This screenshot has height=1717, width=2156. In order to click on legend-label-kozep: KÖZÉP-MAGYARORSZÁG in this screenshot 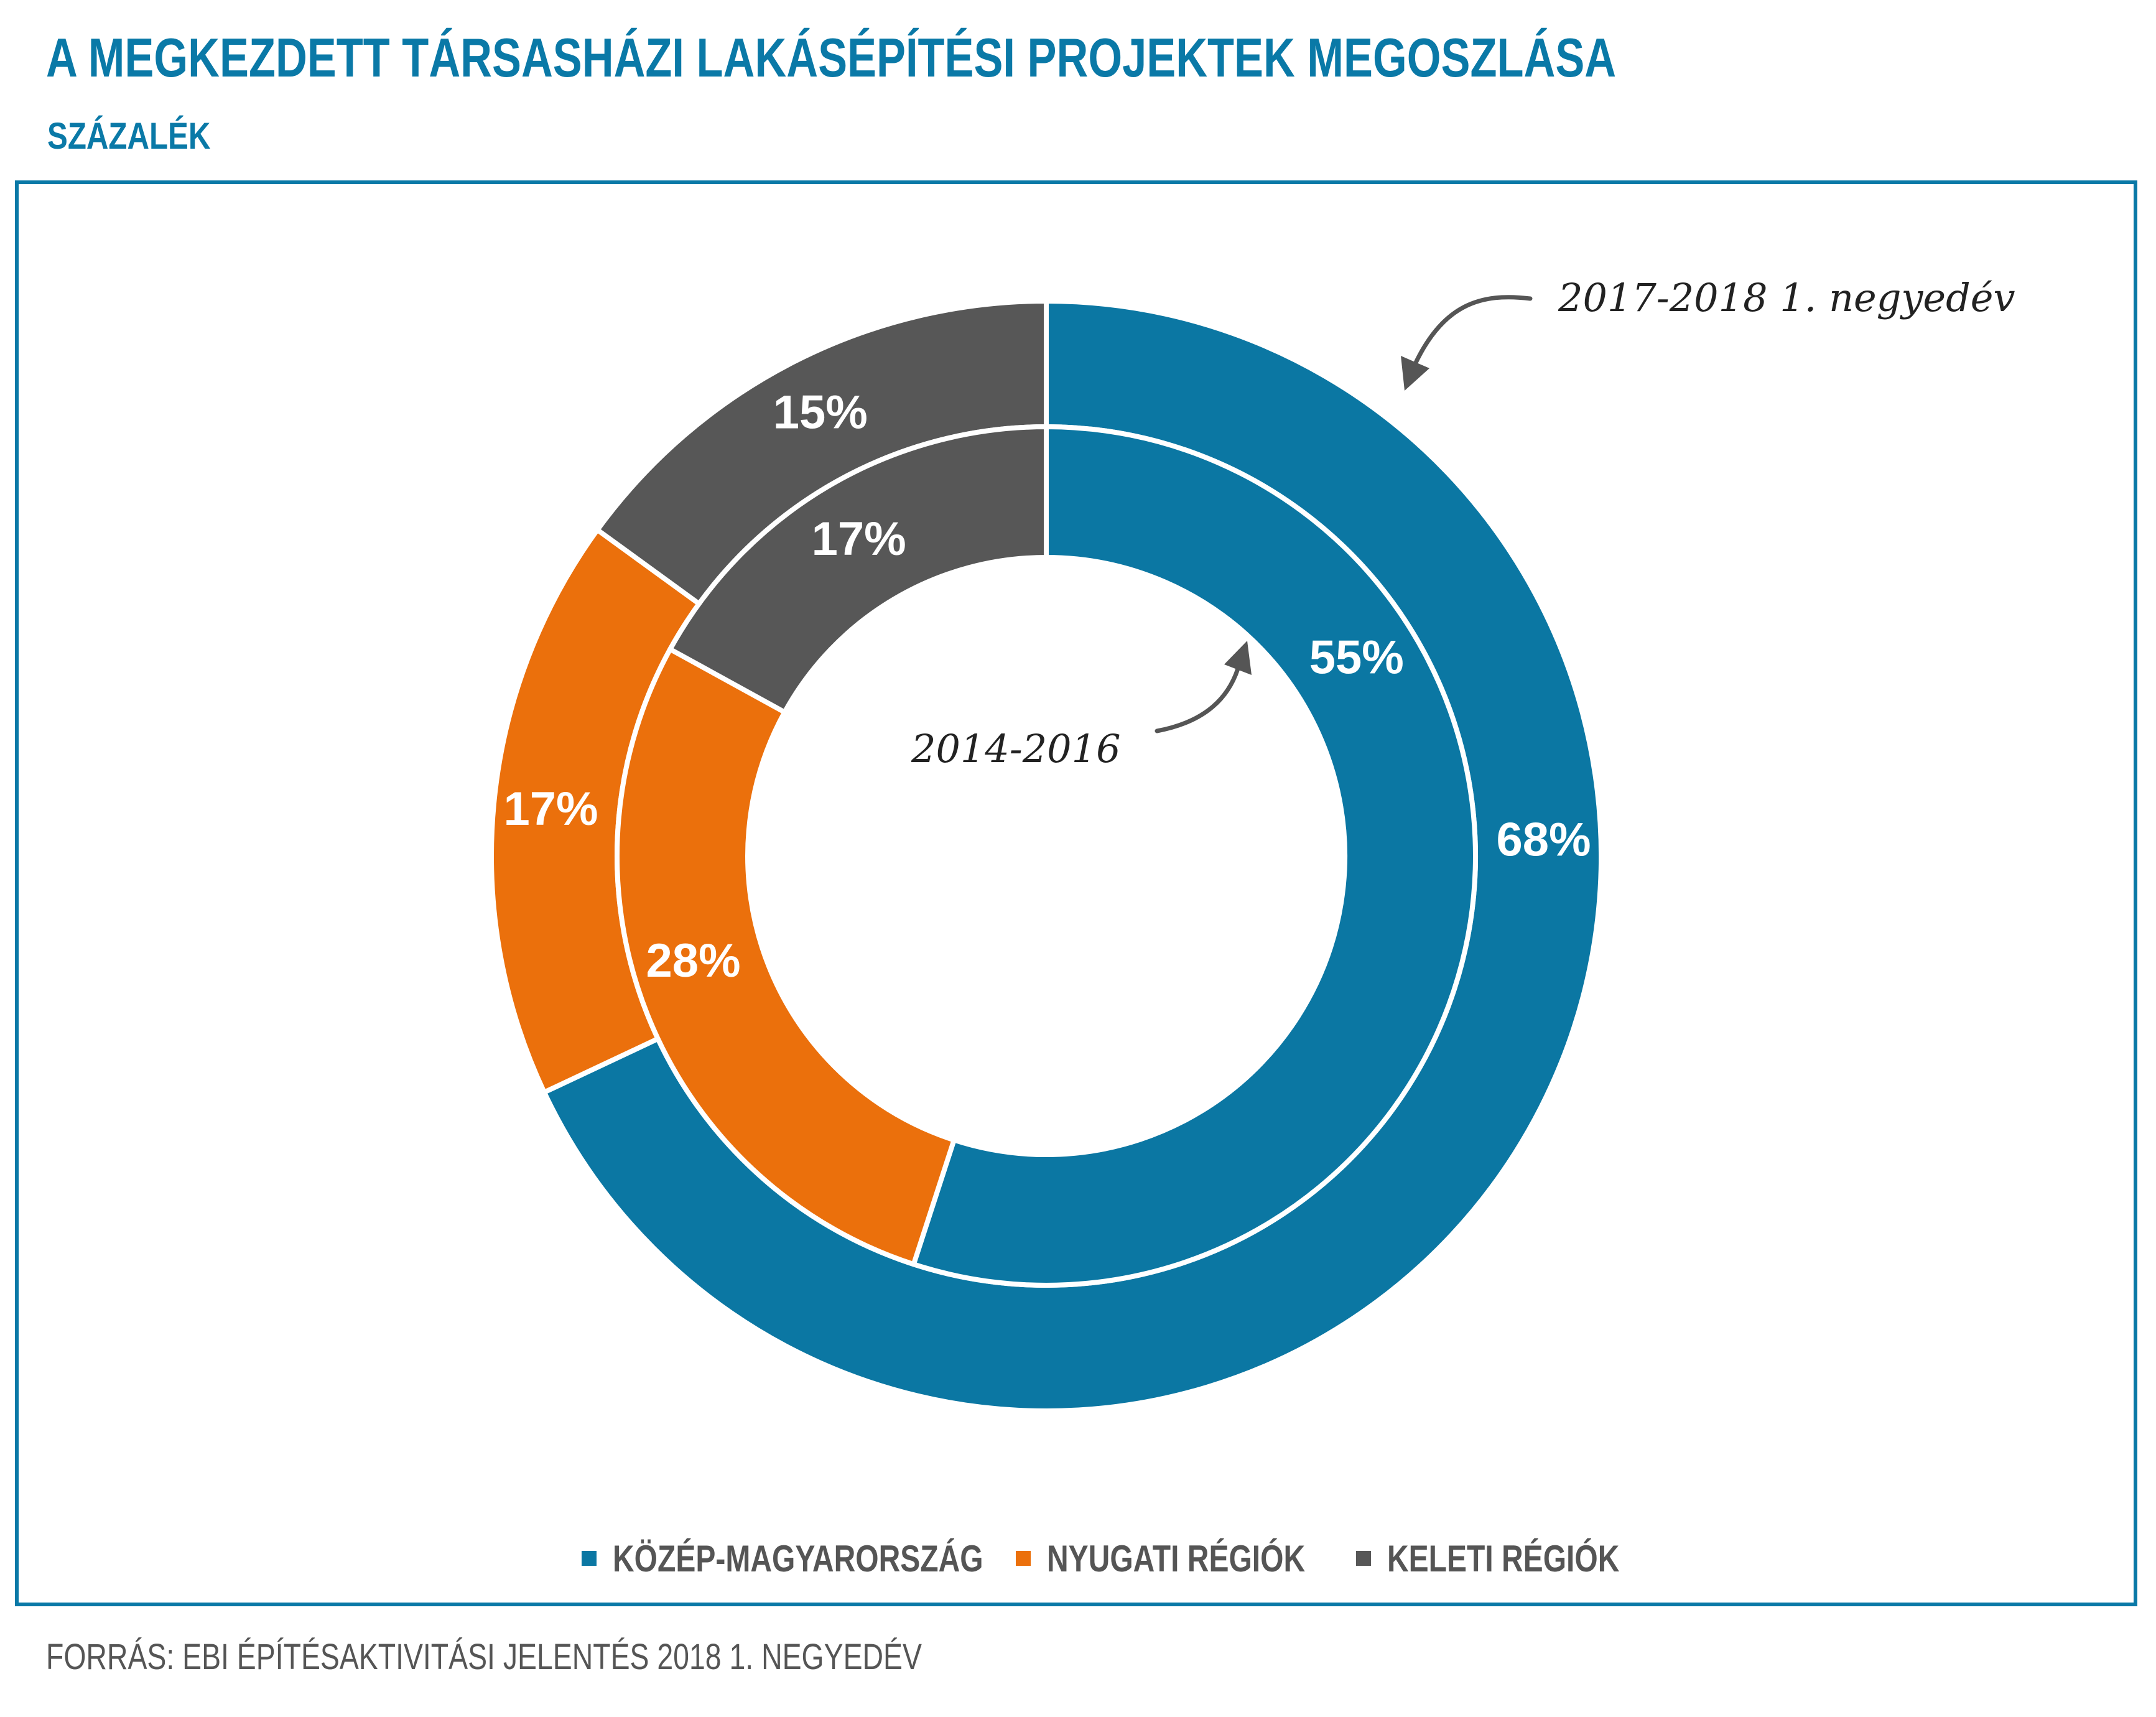, I will do `click(798, 1559)`.